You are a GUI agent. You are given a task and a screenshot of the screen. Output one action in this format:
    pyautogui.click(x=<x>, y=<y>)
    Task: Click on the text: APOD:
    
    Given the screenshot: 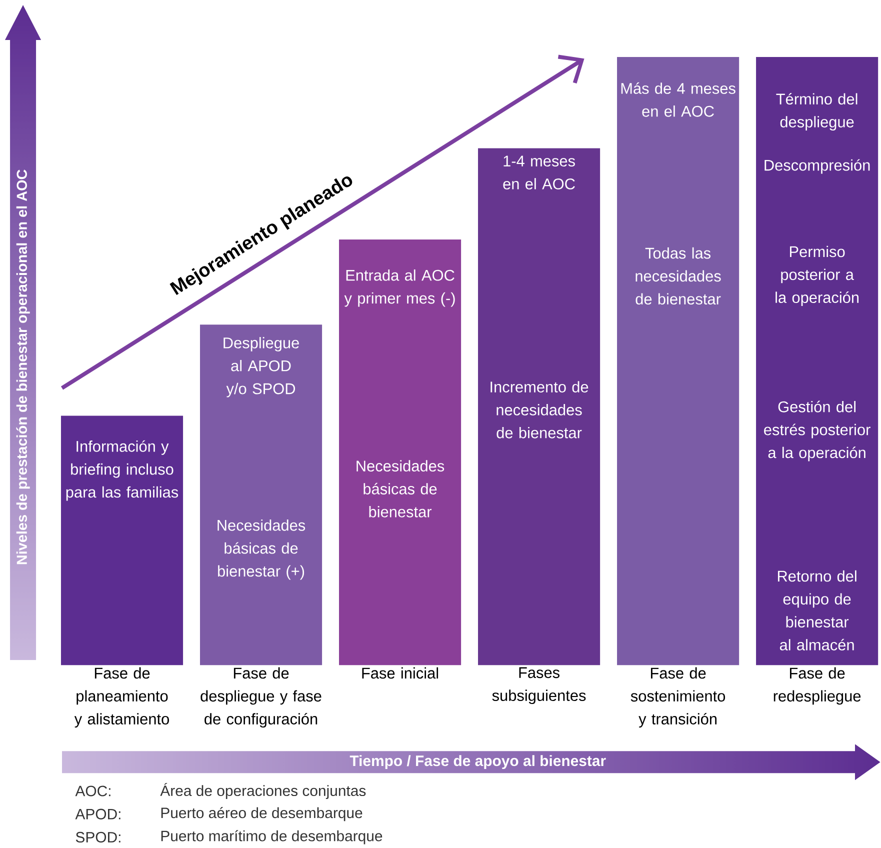 What is the action you would take?
    pyautogui.click(x=97, y=814)
    